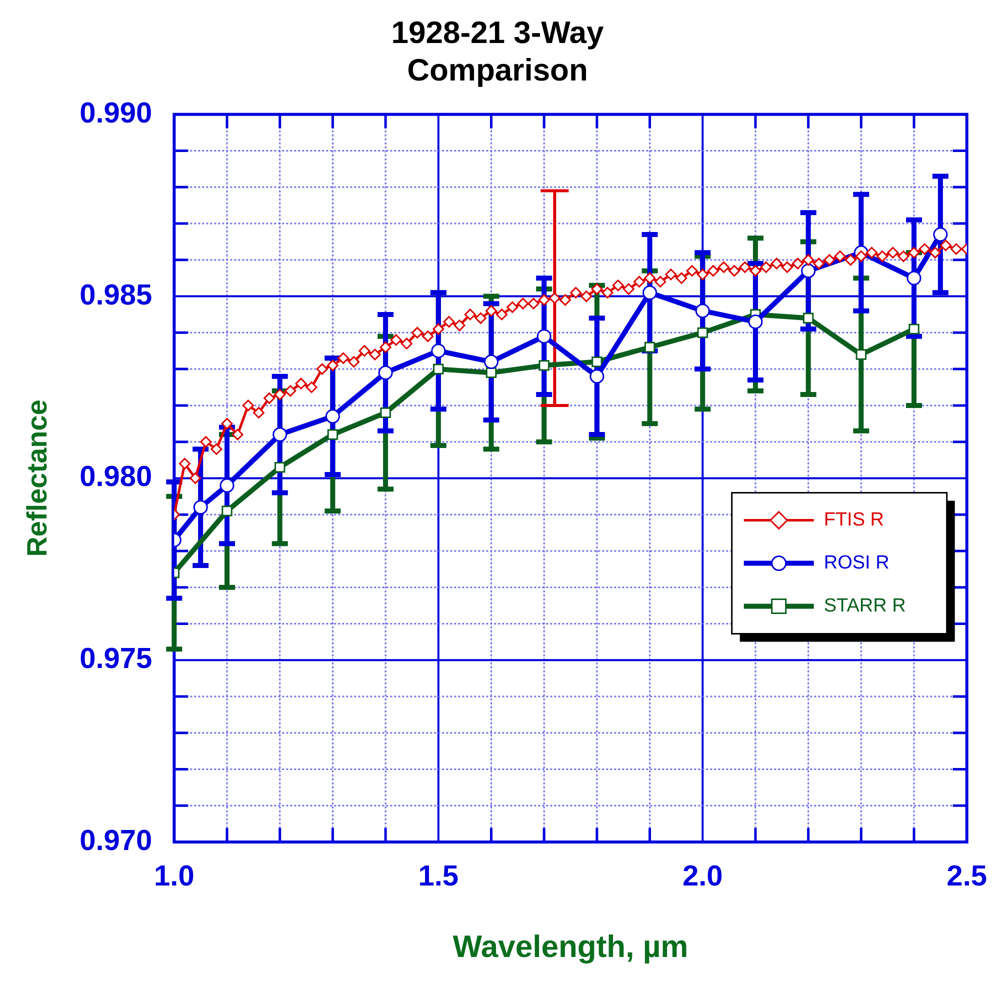  Describe the element at coordinates (116, 841) in the screenshot. I see `y-tick-label: 0.970` at that location.